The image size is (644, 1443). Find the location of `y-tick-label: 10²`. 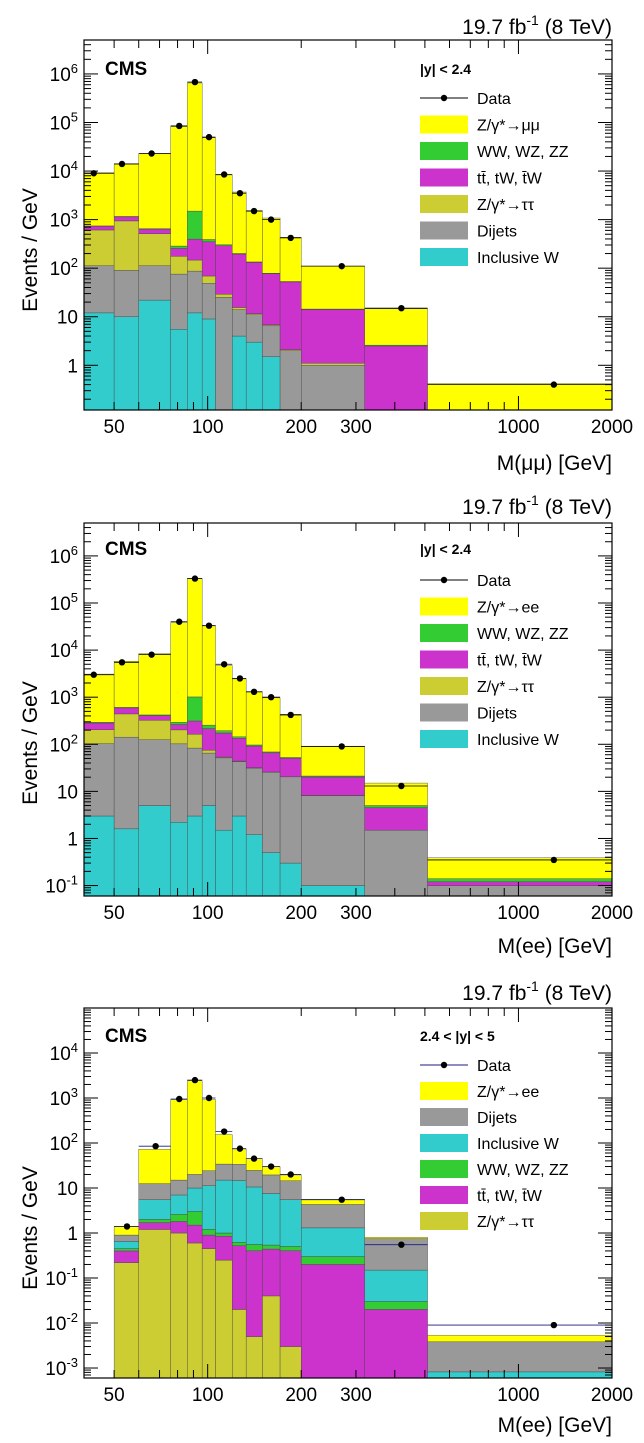

y-tick-label: 10² is located at coordinates (64, 1142).